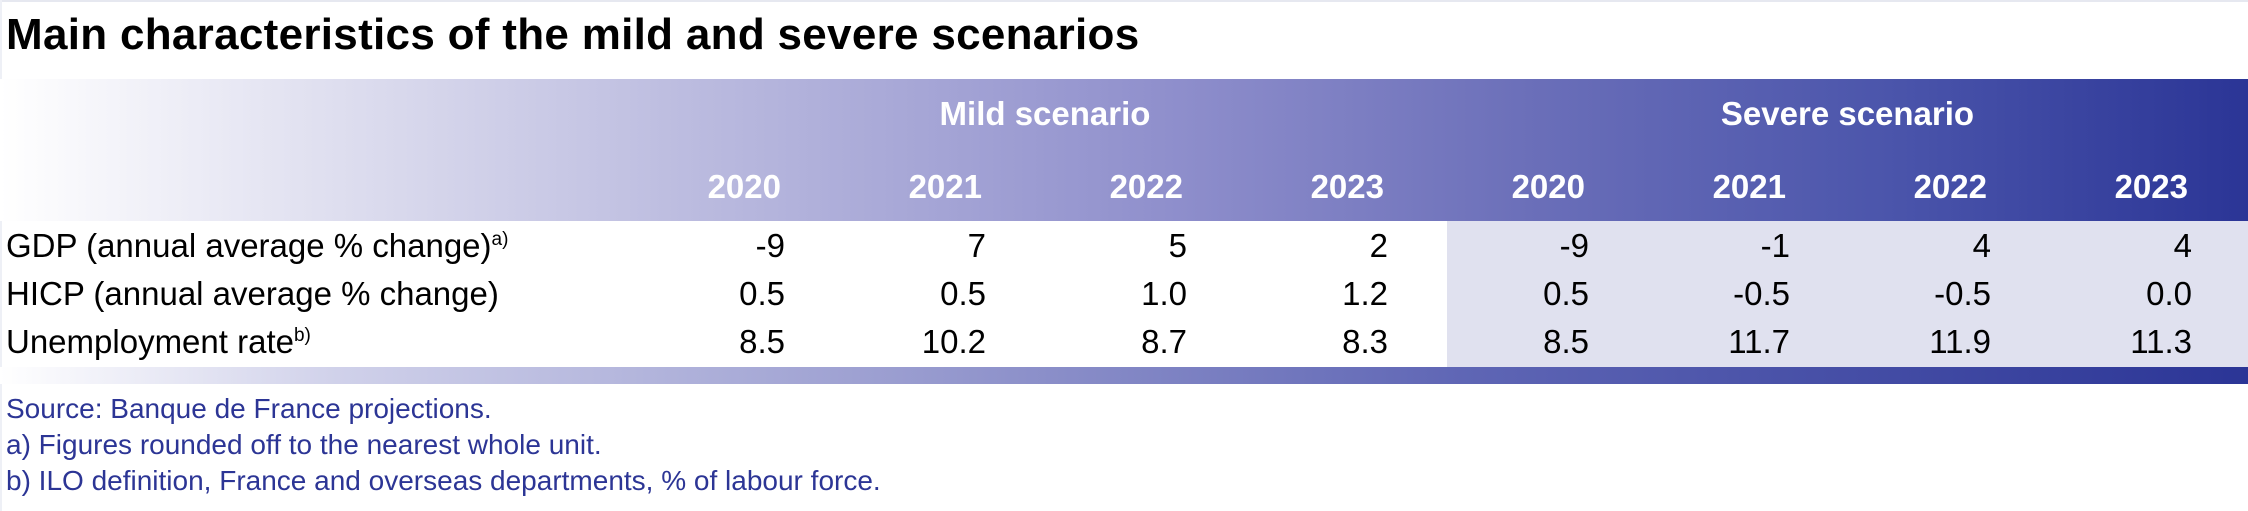 This screenshot has width=2248, height=511. I want to click on row-label-hicp: HICP (annual average % change), so click(252, 294).